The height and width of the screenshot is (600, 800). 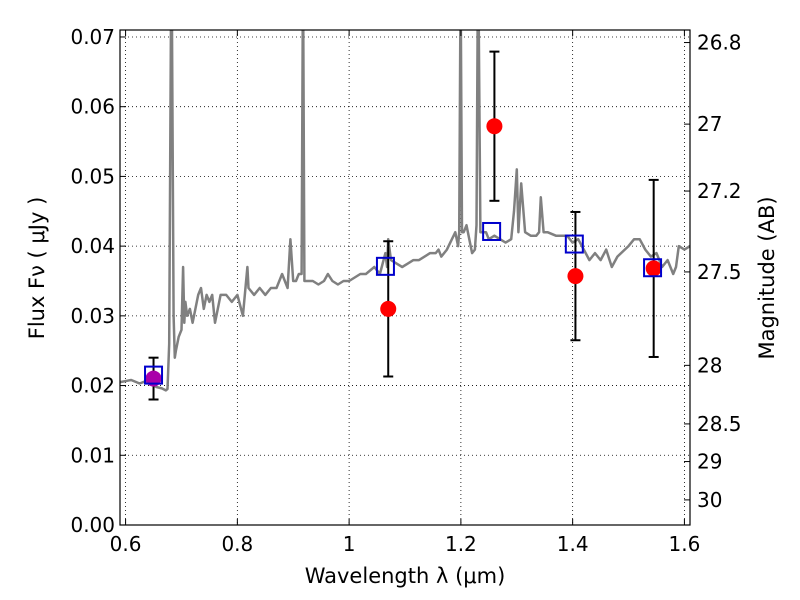 What do you see at coordinates (461, 544) in the screenshot?
I see `x-tick-label: 1.2` at bounding box center [461, 544].